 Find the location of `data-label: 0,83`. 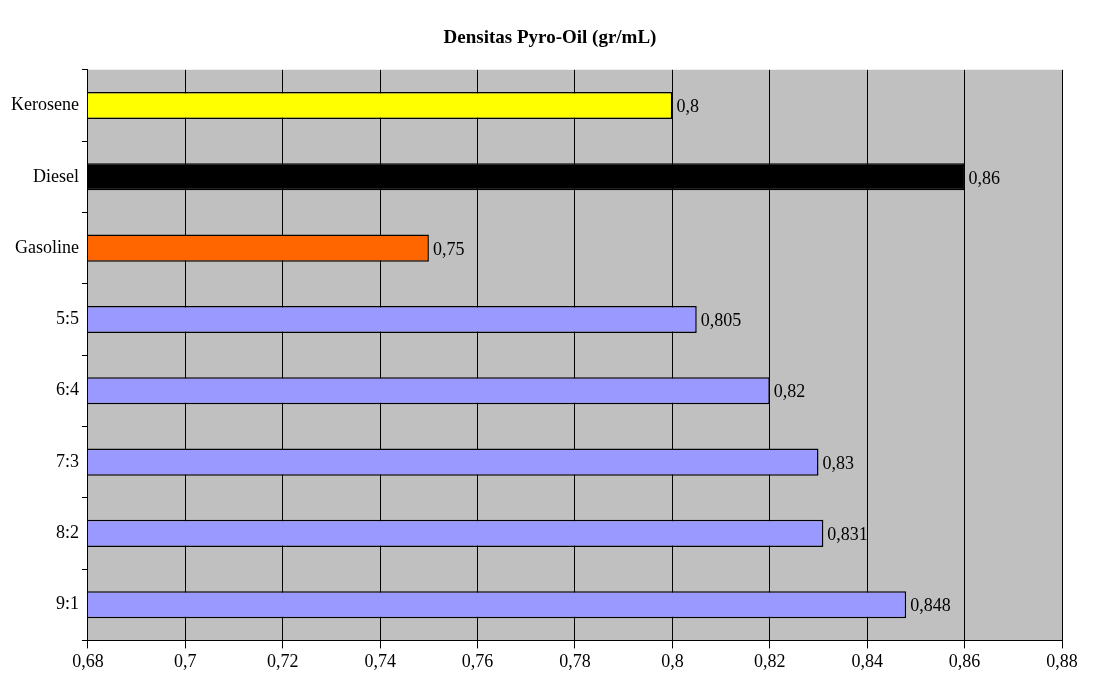

data-label: 0,83 is located at coordinates (838, 462).